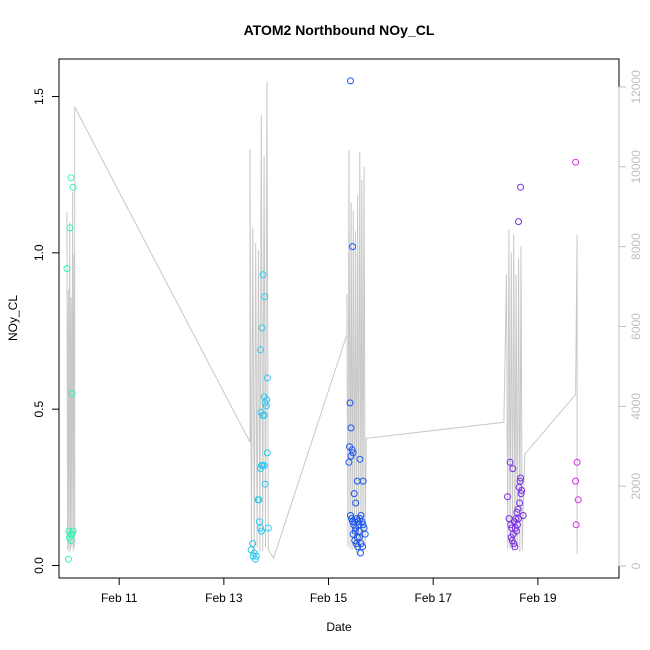 This screenshot has height=650, width=650. I want to click on y-axis-label: NOy_CL, so click(13, 318).